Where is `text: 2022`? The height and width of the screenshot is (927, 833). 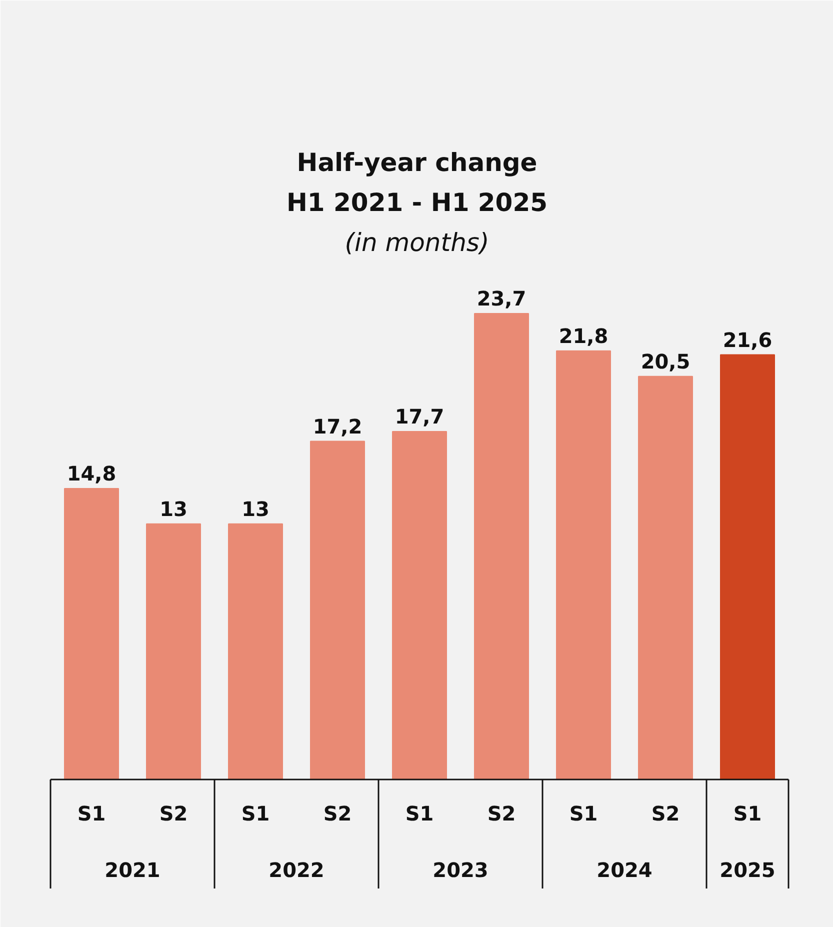
text: 2022 is located at coordinates (296, 870).